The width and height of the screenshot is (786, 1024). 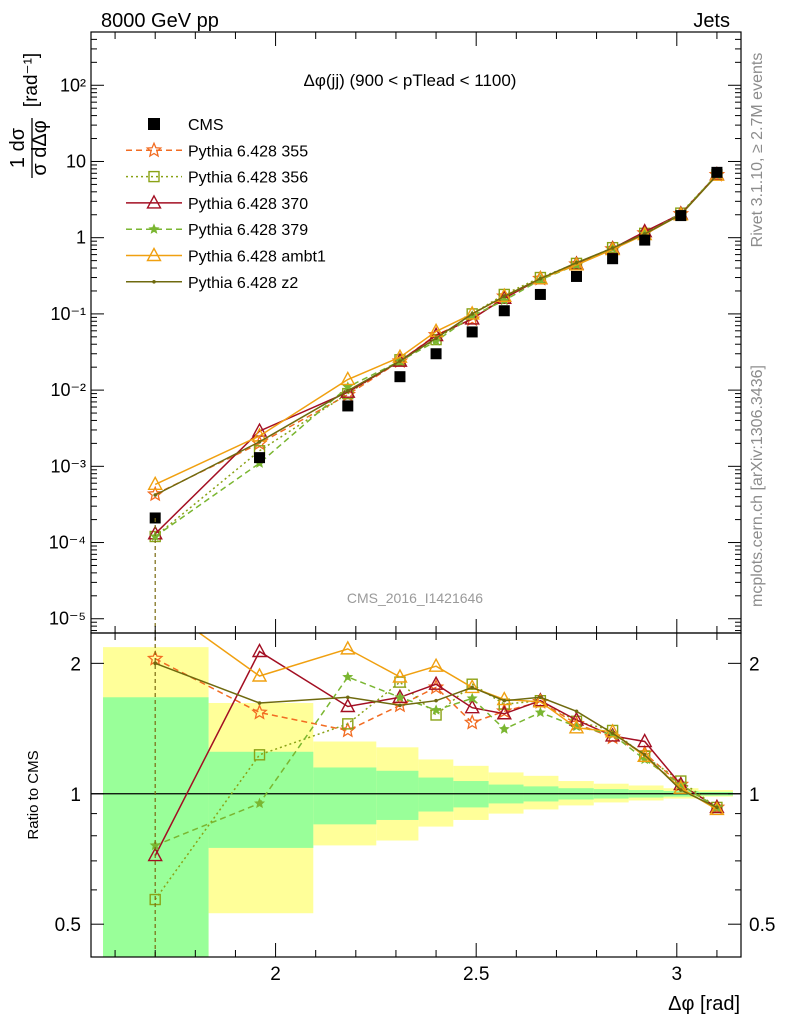 I want to click on ratio-y-tick-label: 0.5, so click(x=68, y=925).